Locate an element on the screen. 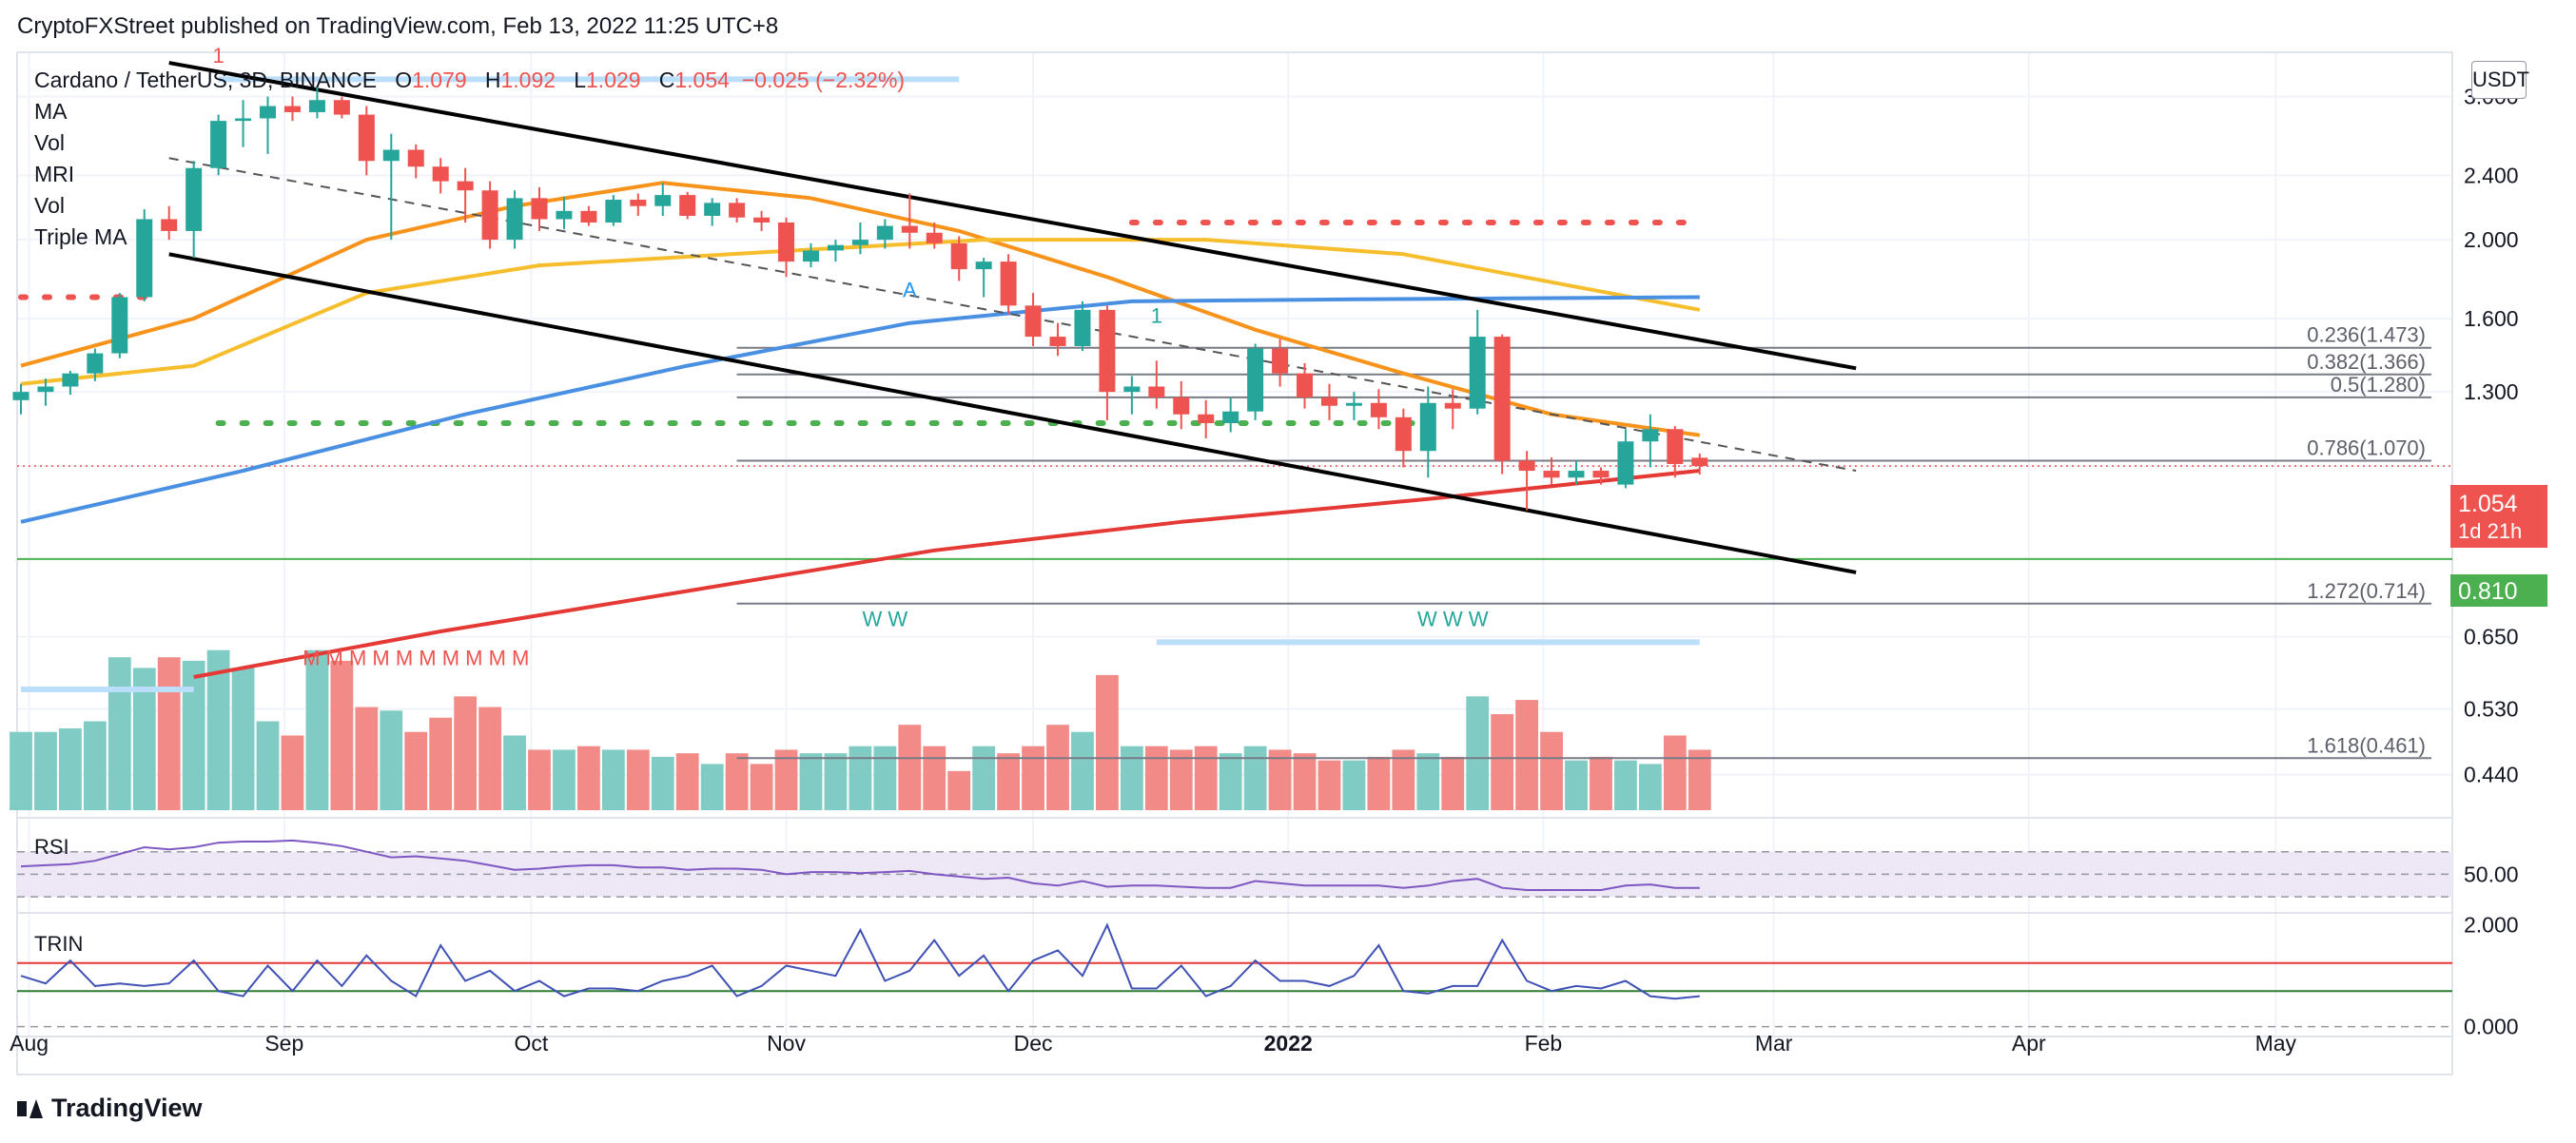  tradingview-logo: TradingView is located at coordinates (110, 1108).